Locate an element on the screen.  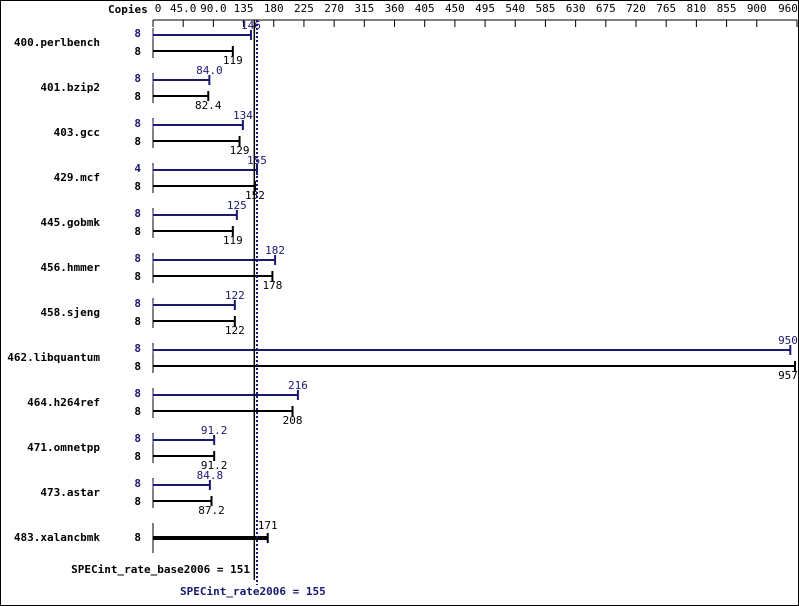
value-label: 146 is located at coordinates (251, 25).